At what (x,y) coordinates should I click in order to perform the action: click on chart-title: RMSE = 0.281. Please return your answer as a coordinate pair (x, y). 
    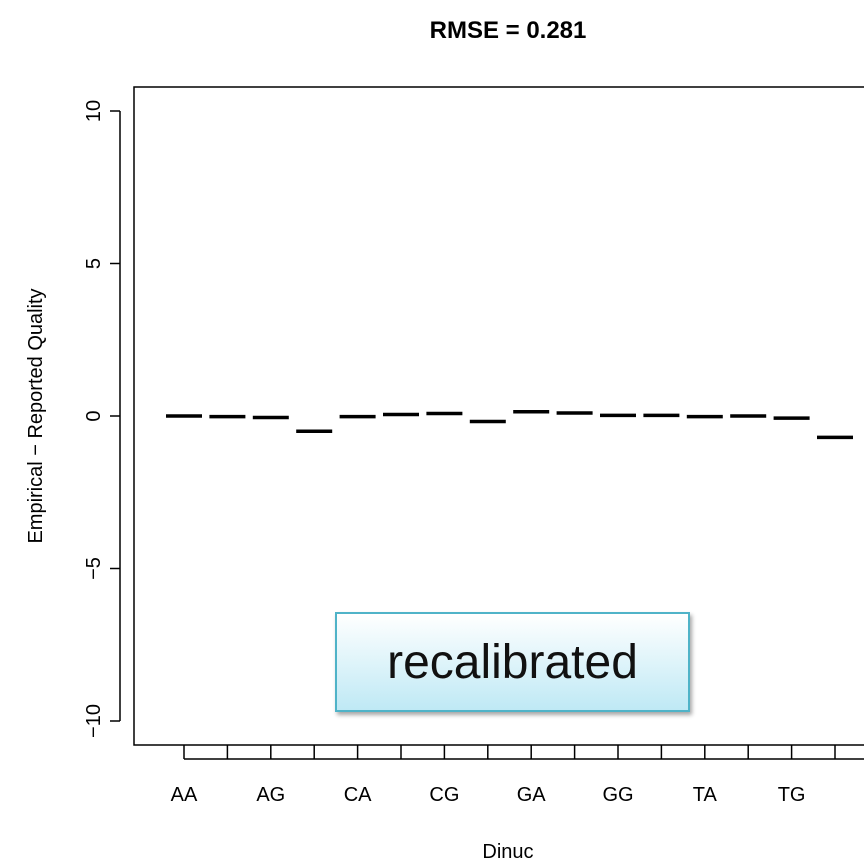
    Looking at the image, I should click on (508, 30).